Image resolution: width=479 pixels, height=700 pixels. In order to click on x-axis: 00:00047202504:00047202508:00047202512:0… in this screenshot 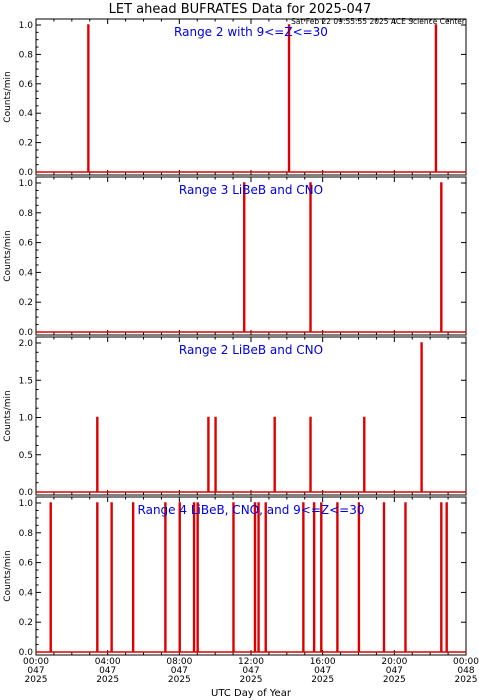, I will do `click(251, 671)`.